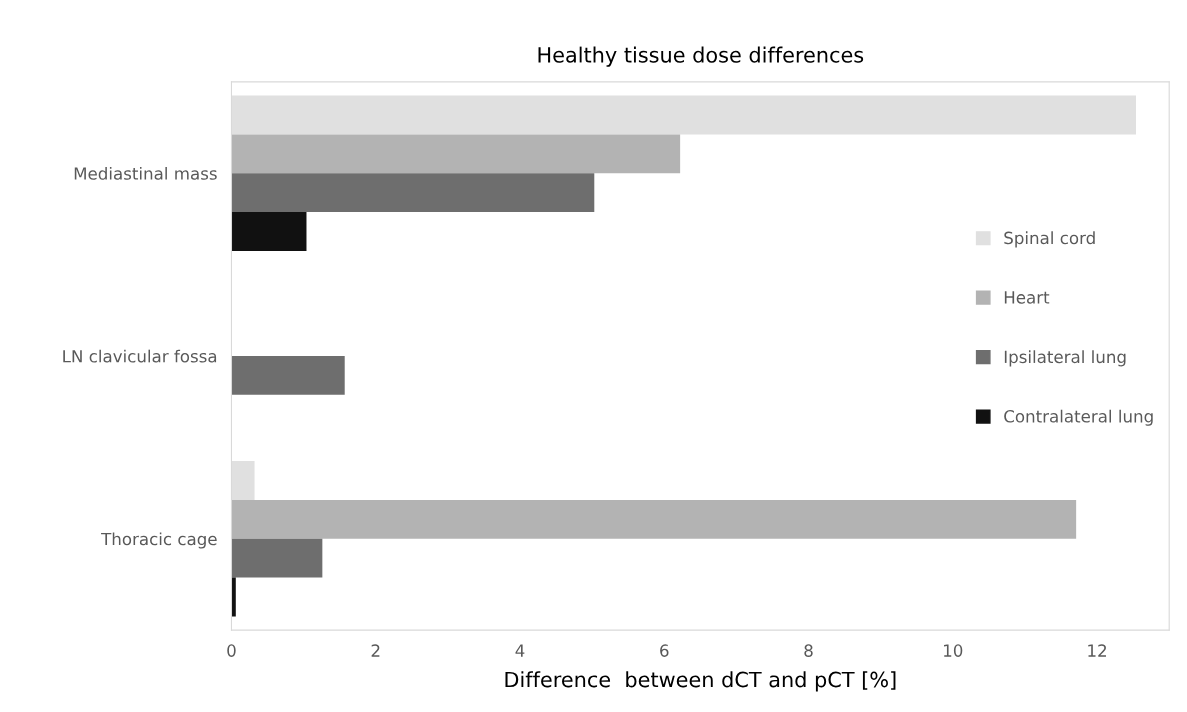 This screenshot has height=712, width=1187. What do you see at coordinates (1027, 297) in the screenshot?
I see `legend-label: Heart` at bounding box center [1027, 297].